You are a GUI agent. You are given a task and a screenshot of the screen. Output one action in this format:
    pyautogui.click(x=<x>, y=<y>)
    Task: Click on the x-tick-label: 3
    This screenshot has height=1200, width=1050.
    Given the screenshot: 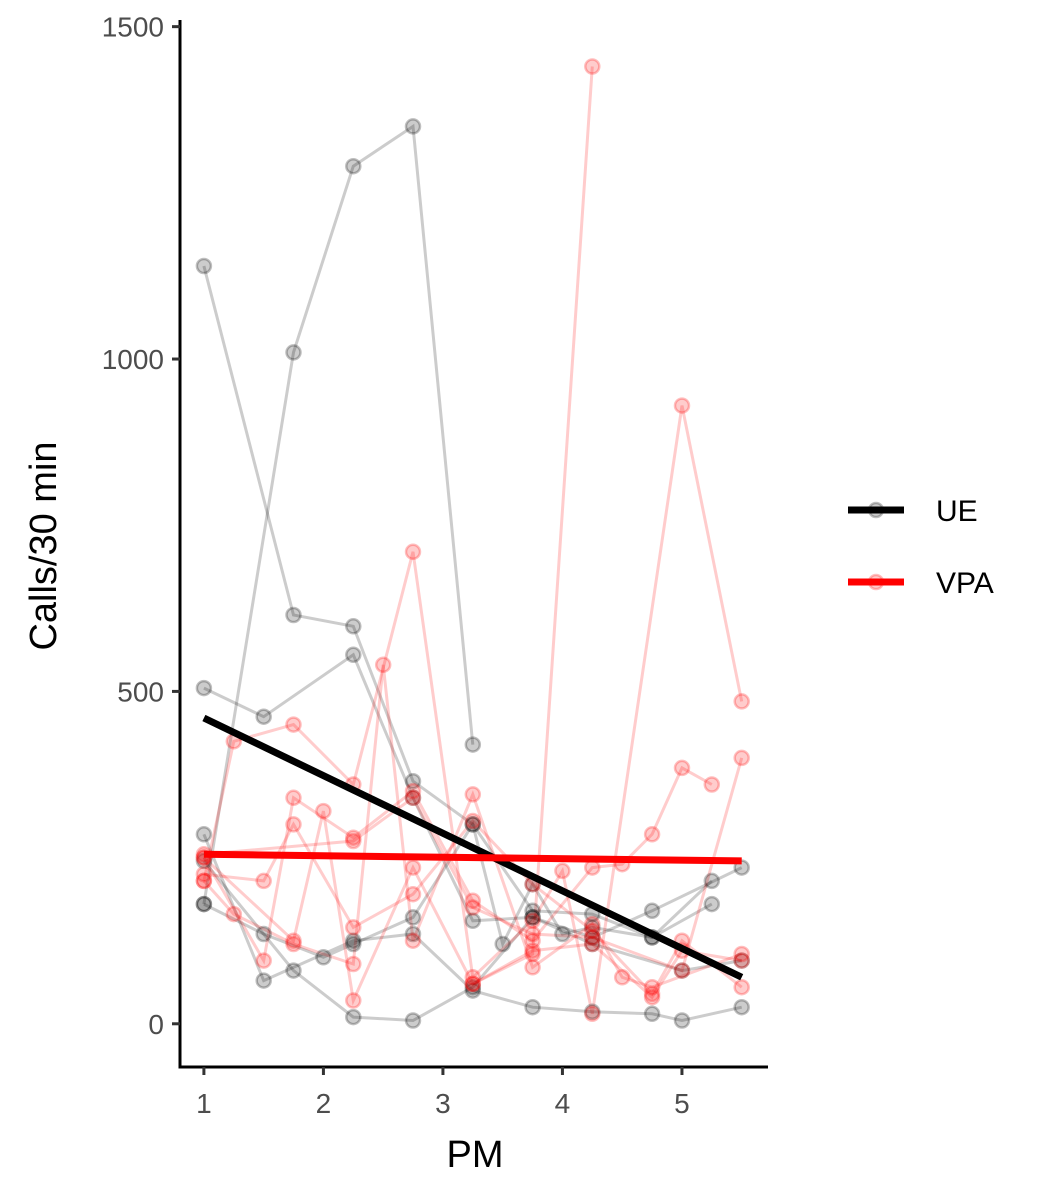 What is the action you would take?
    pyautogui.click(x=443, y=1103)
    